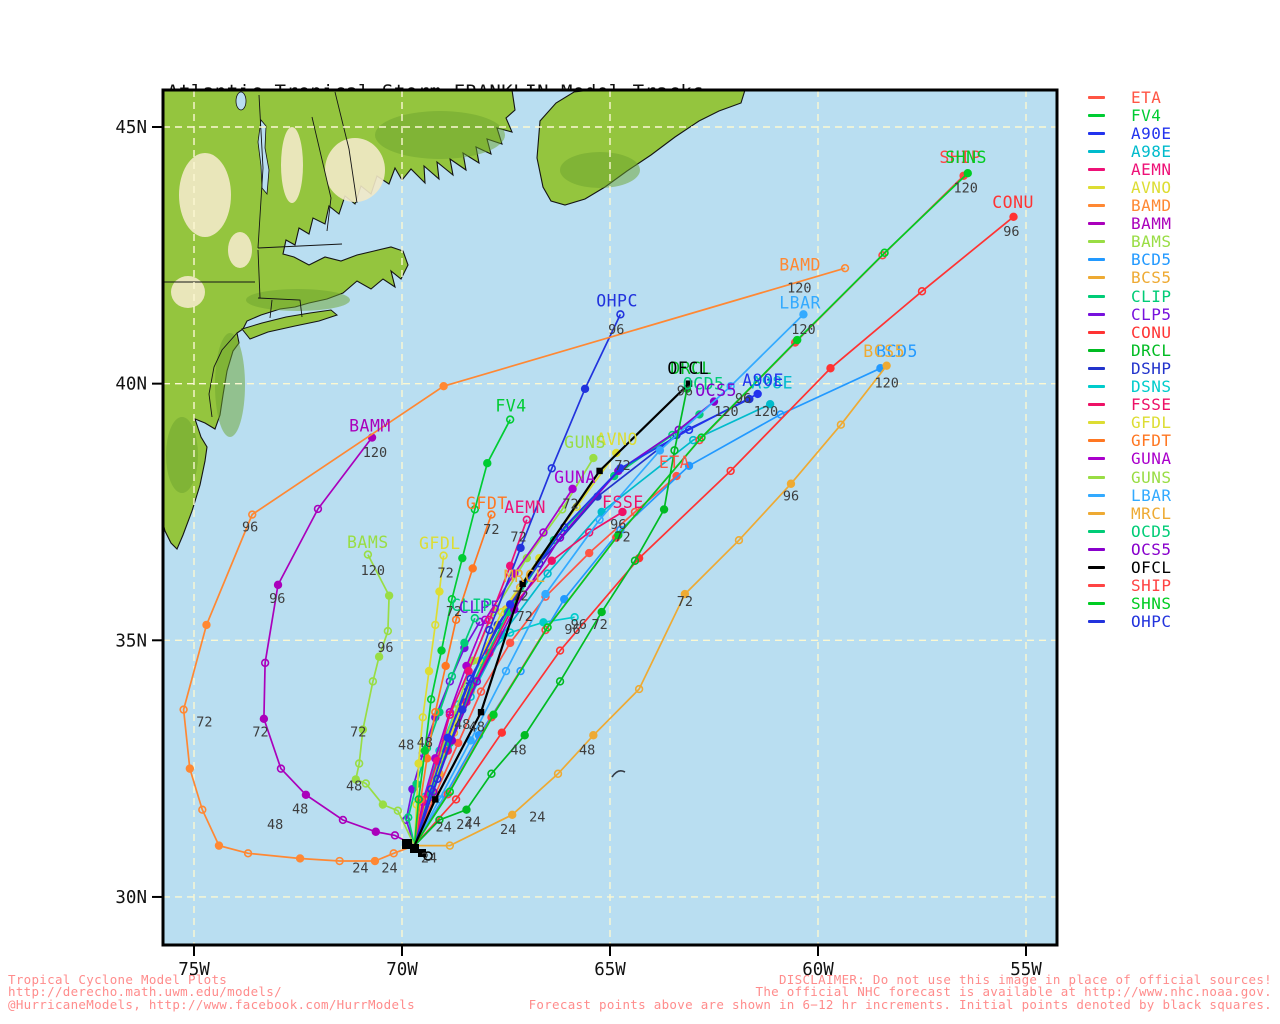 The width and height of the screenshot is (1280, 1024). I want to click on track-label-gfdl: GFDL, so click(440, 543).